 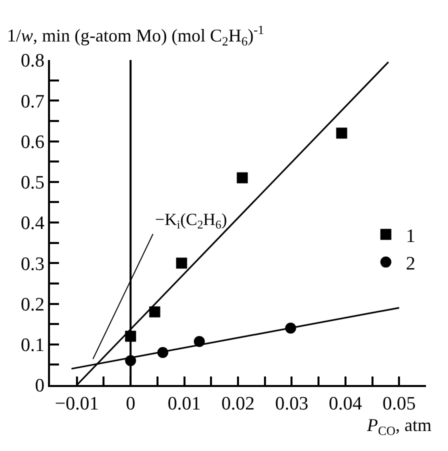 I want to click on y-tick-label: 0.5, so click(x=32, y=183).